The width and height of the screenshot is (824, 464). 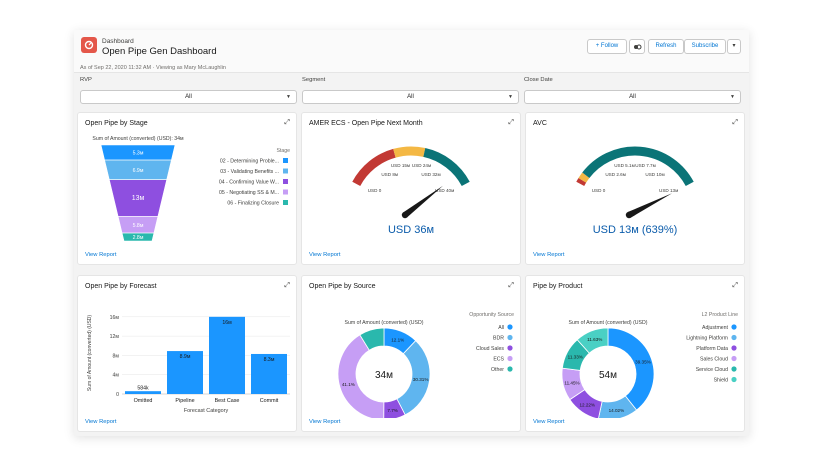 What do you see at coordinates (594, 339) in the screenshot?
I see `donut-slice-label: 11.63%` at bounding box center [594, 339].